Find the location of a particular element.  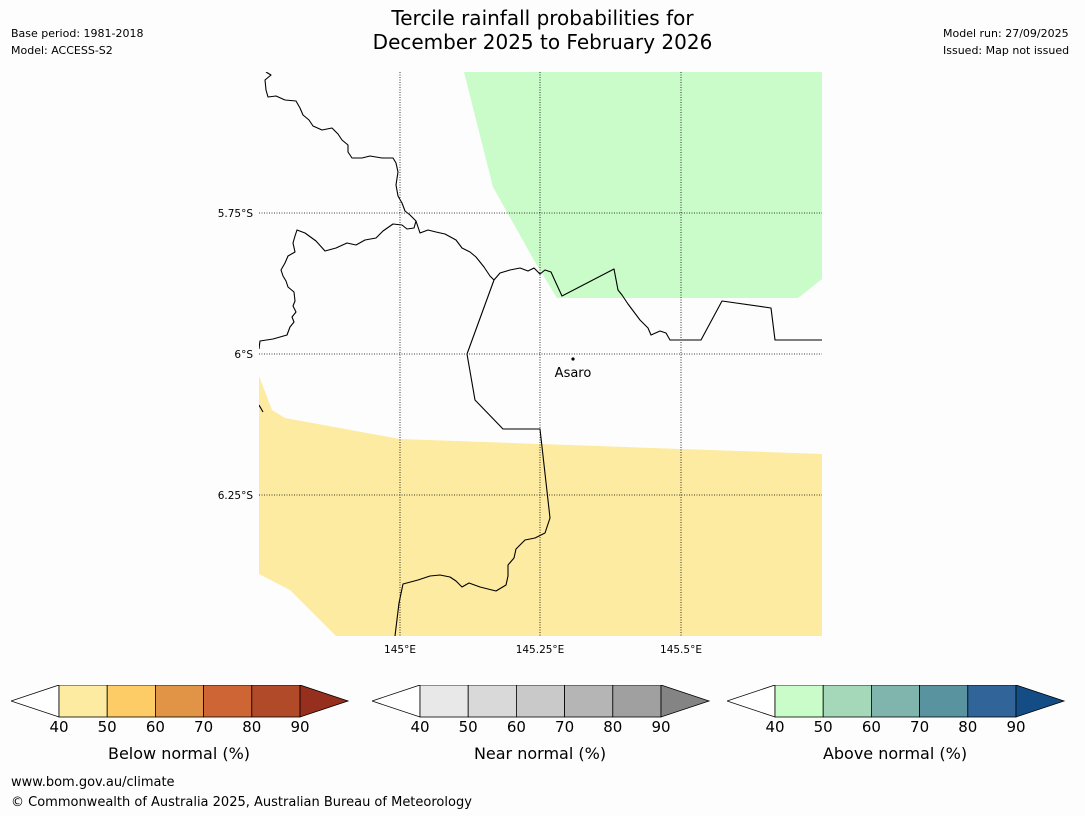

header-left: Base period: 1981-2018 Model: ACCESS-S2 is located at coordinates (77, 42).